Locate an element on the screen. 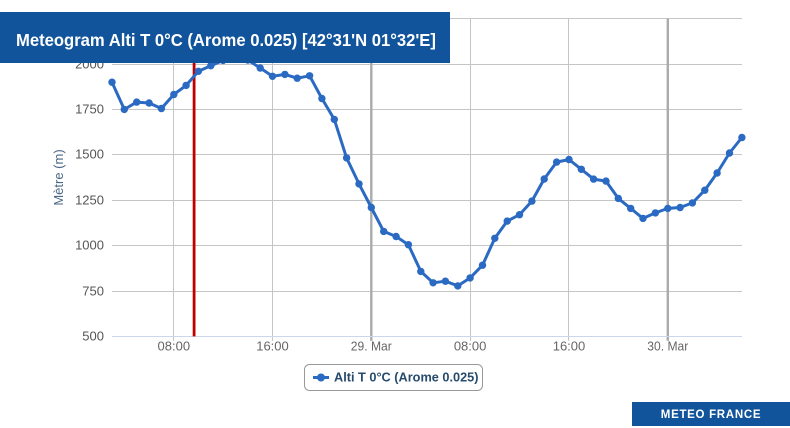 Image resolution: width=790 pixels, height=428 pixels. svg-text: 1500 is located at coordinates (89, 154).